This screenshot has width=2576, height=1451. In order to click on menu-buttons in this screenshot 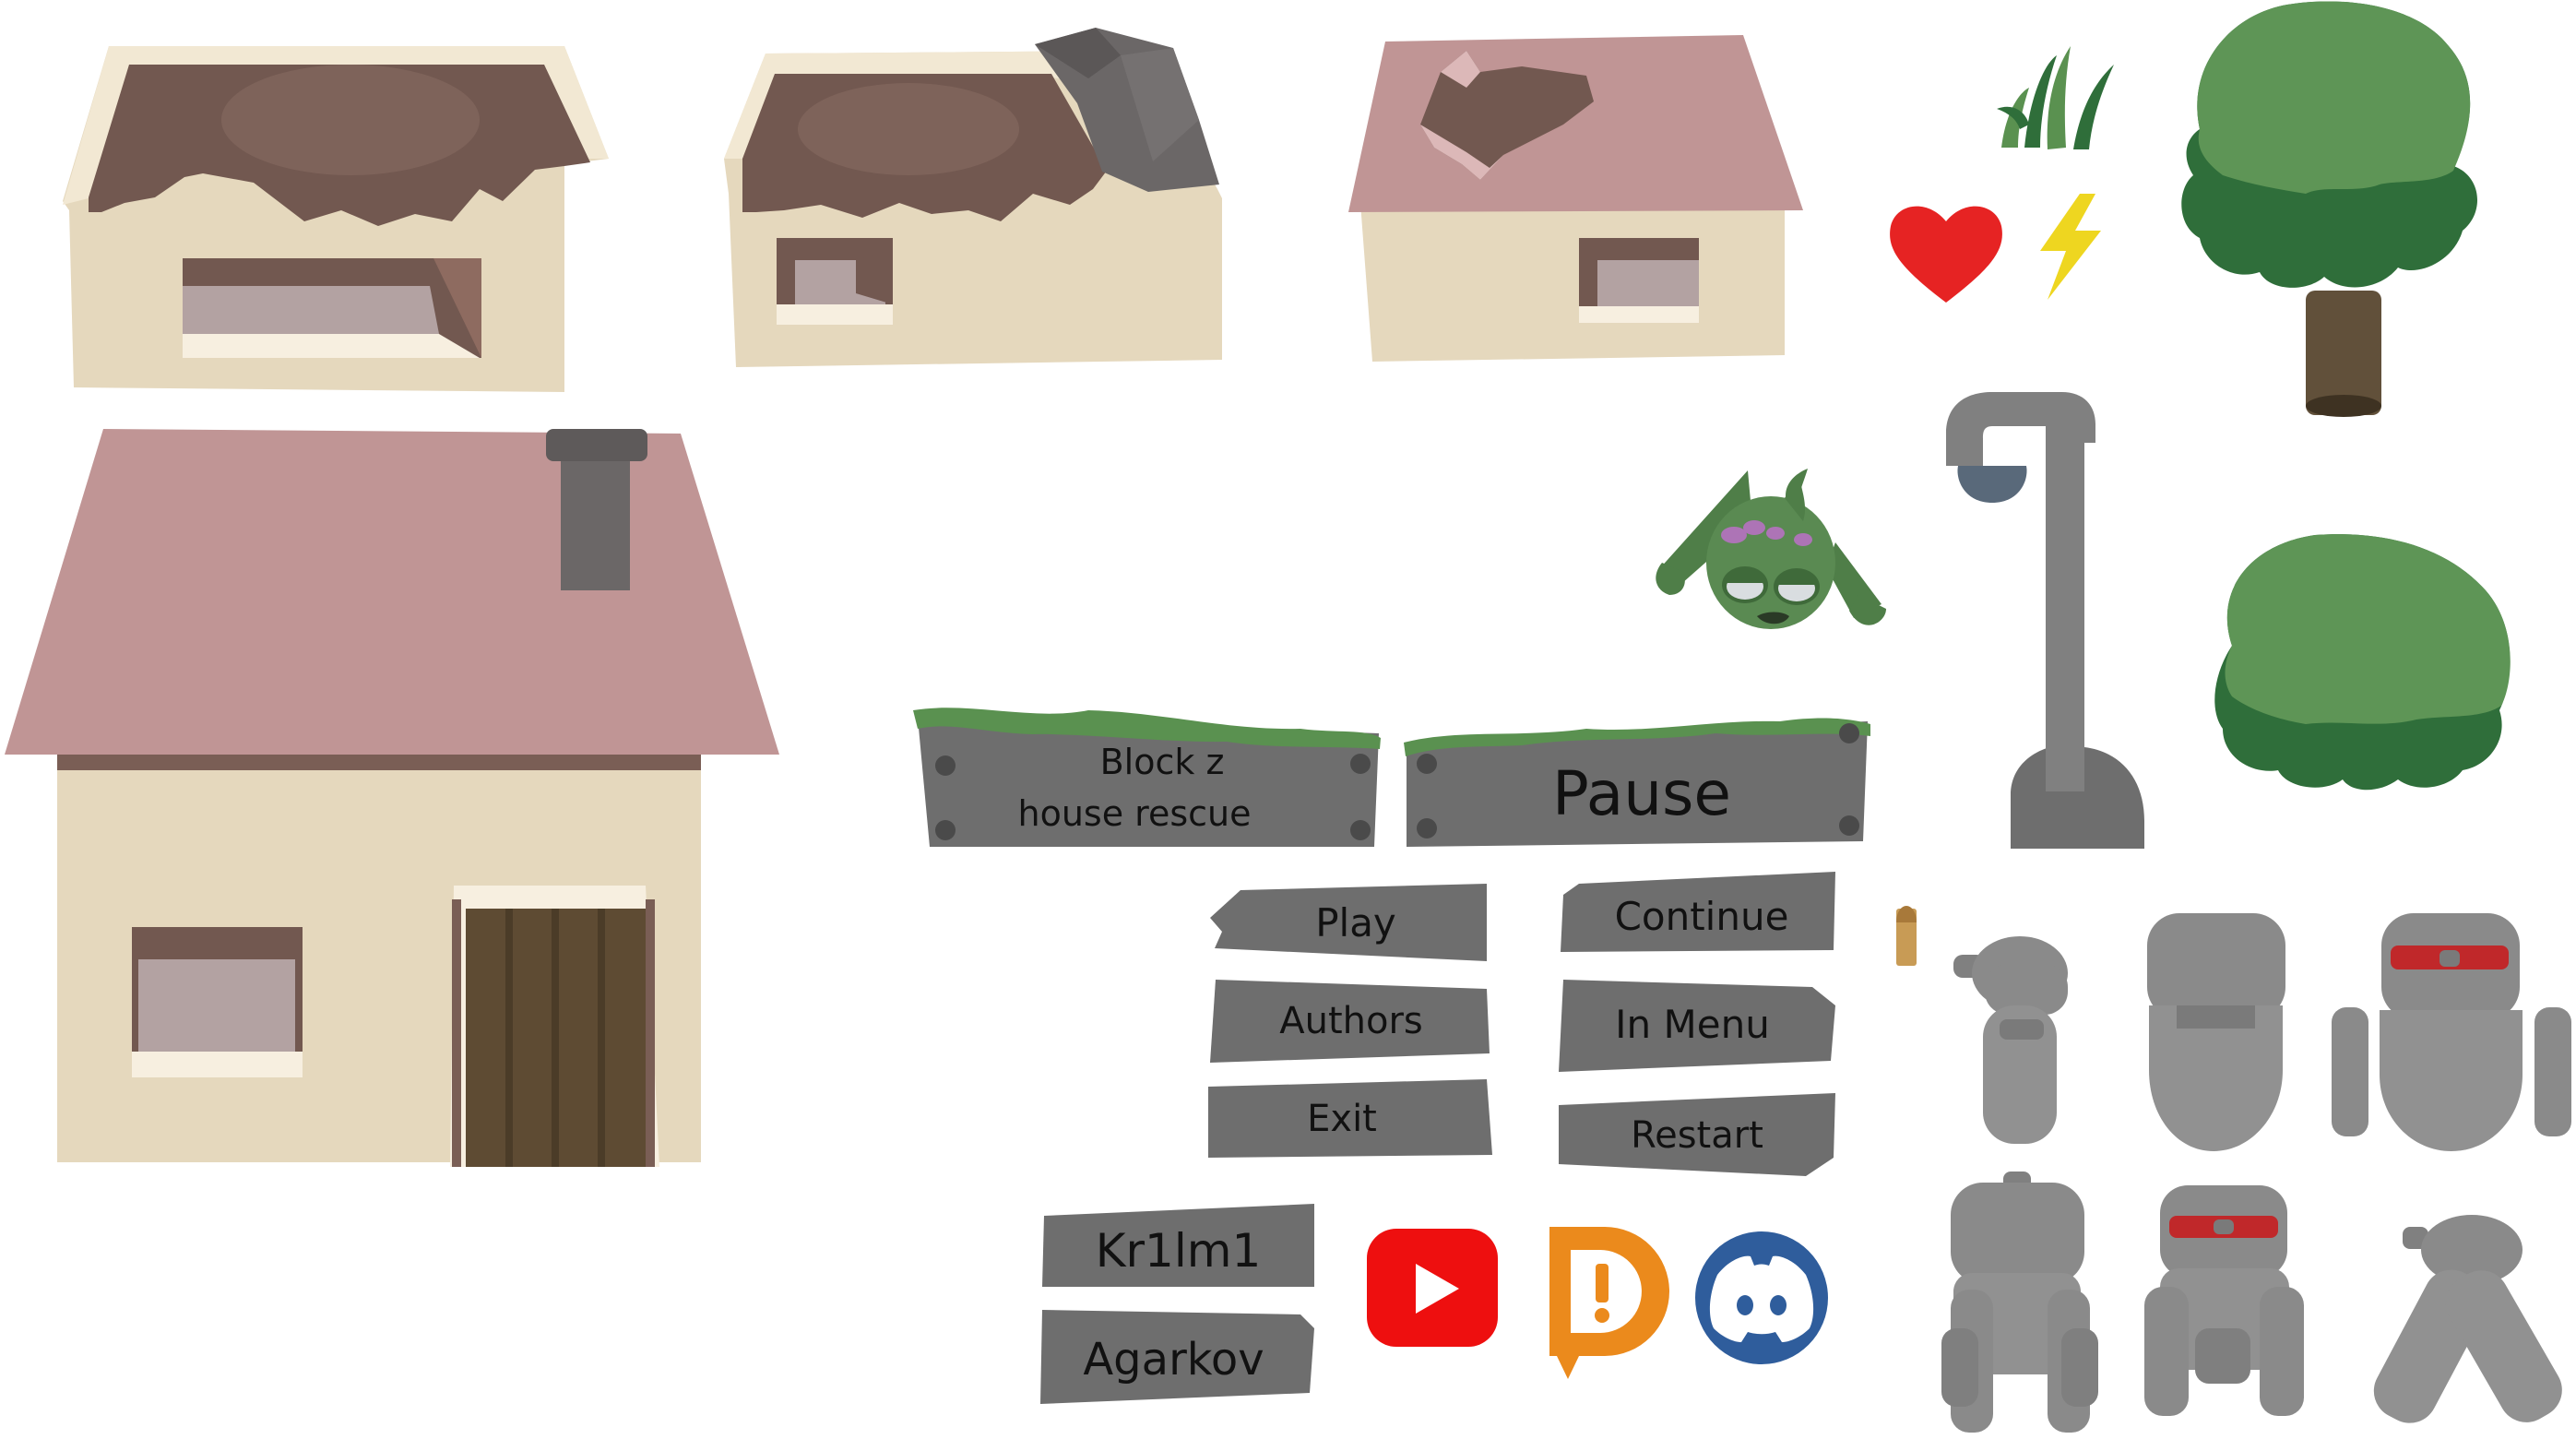, I will do `click(1438, 1138)`.